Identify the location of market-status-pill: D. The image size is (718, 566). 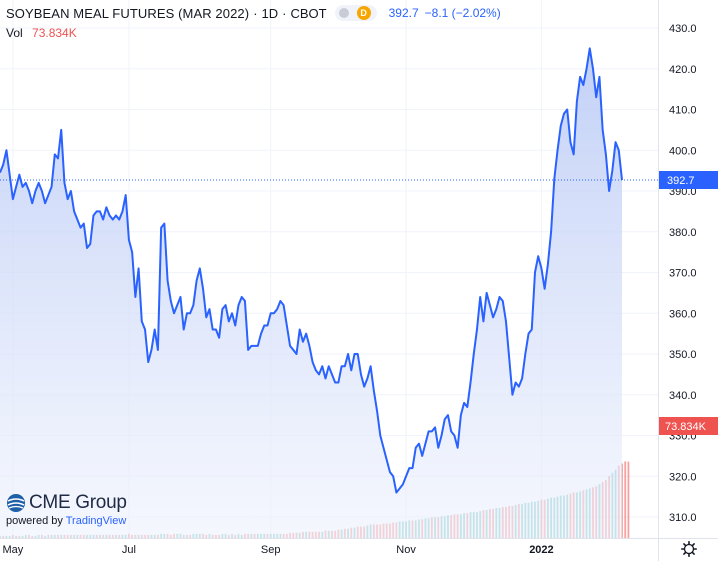
(355, 13).